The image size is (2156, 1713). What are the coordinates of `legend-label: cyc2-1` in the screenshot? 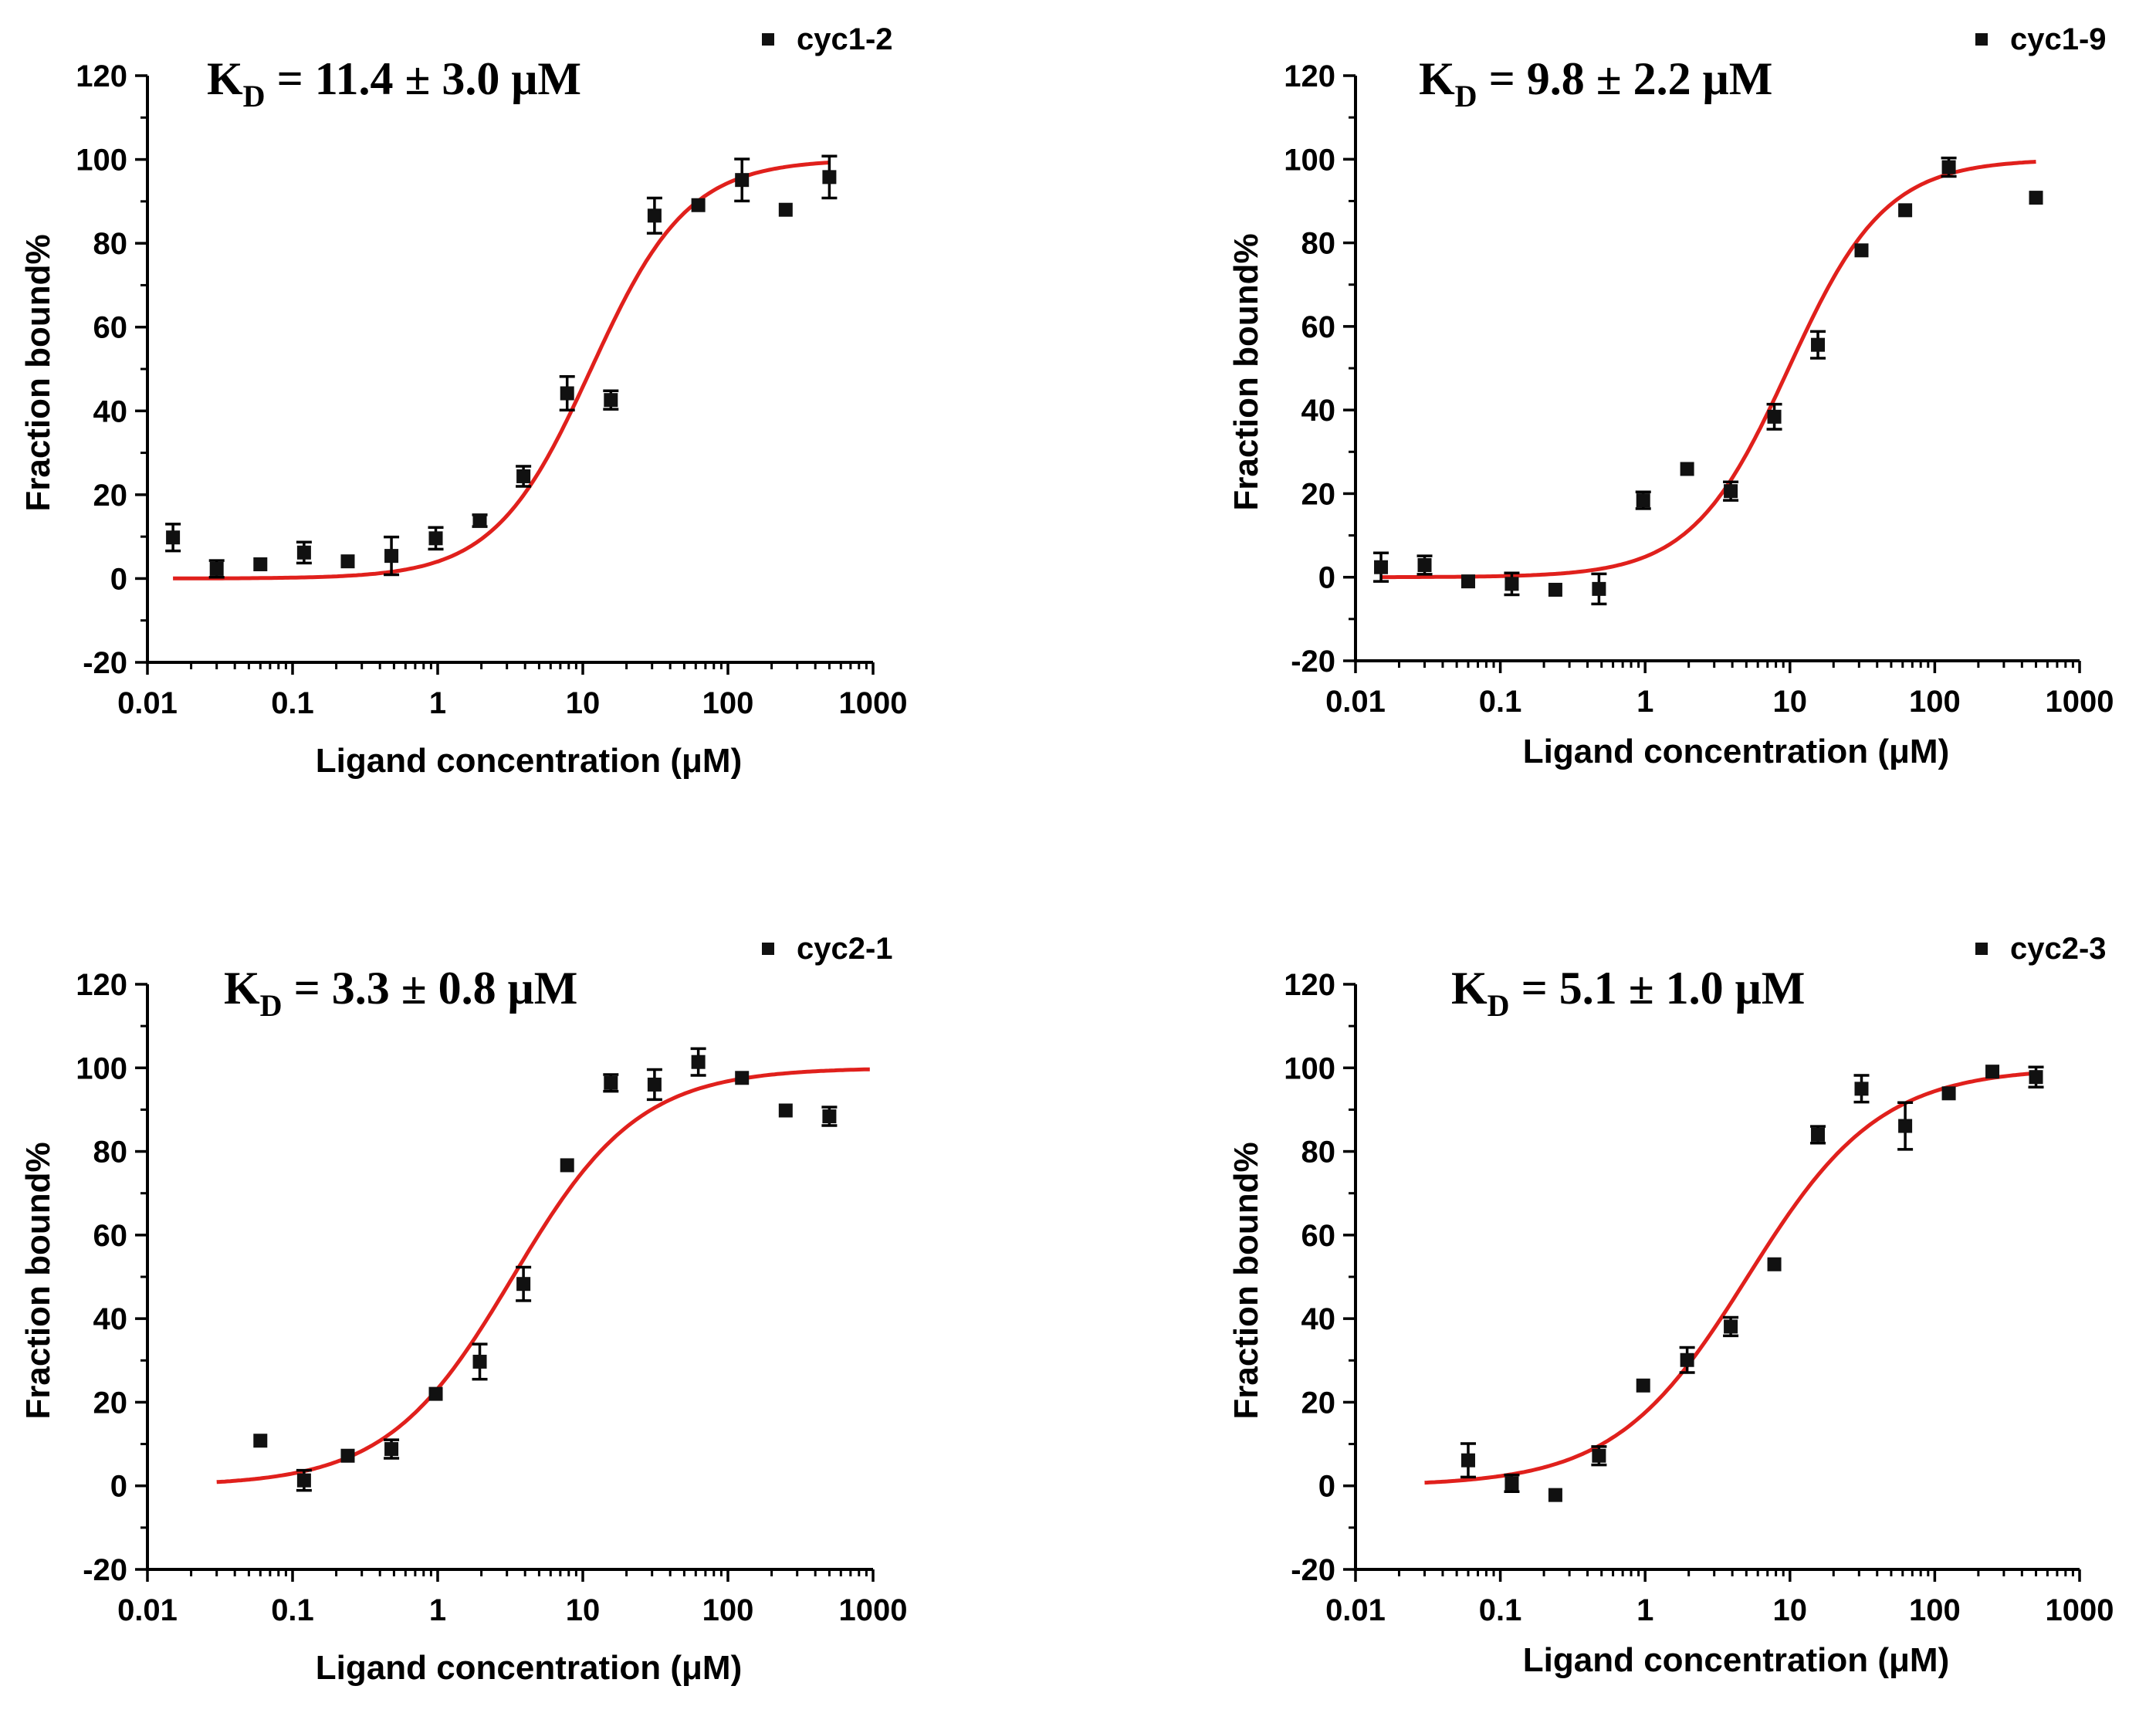 It's located at (845, 949).